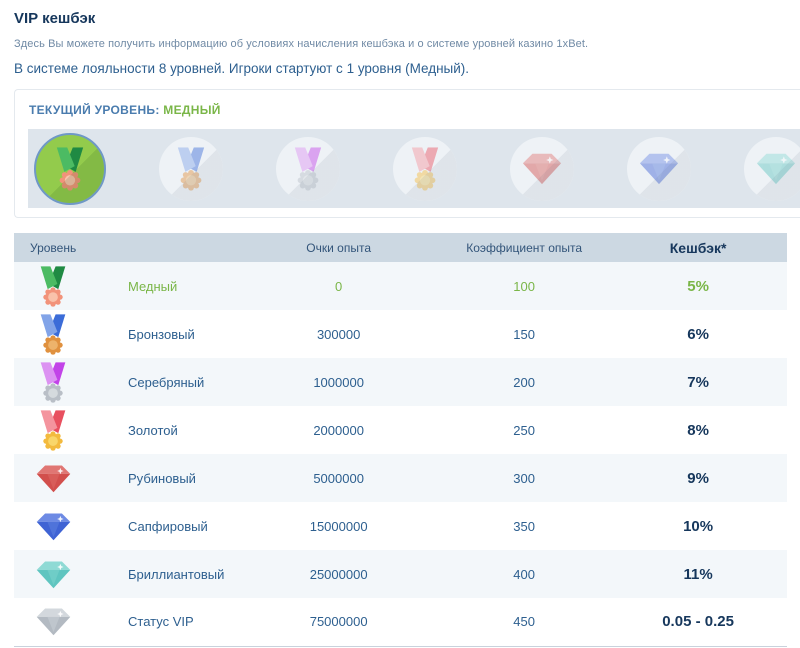  I want to click on coefficient-value: 200, so click(524, 382).